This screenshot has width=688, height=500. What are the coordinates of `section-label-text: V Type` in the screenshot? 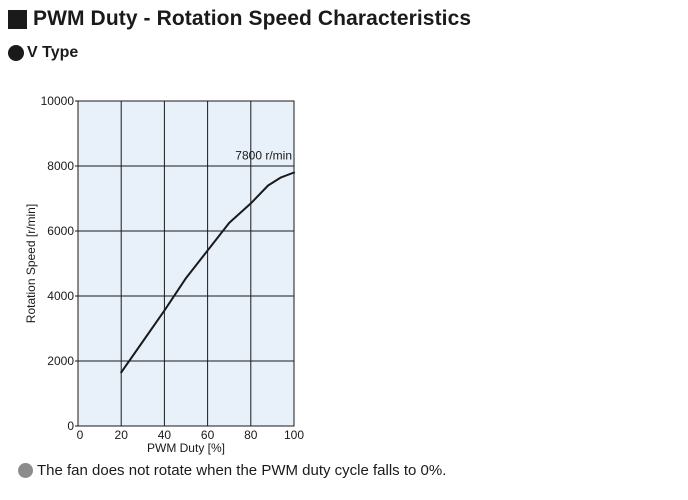 It's located at (53, 52).